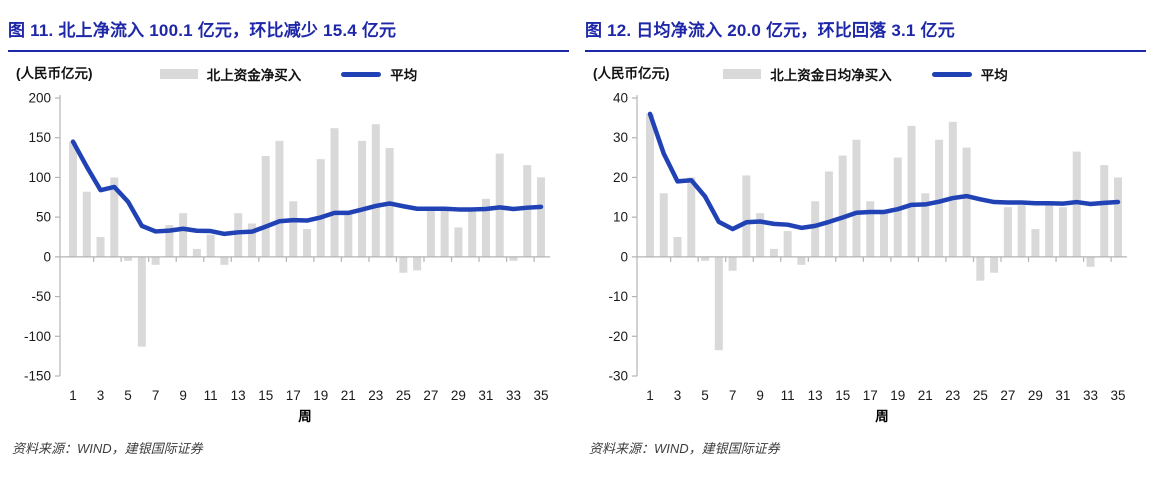  What do you see at coordinates (620, 98) in the screenshot?
I see `svg-text: 40` at bounding box center [620, 98].